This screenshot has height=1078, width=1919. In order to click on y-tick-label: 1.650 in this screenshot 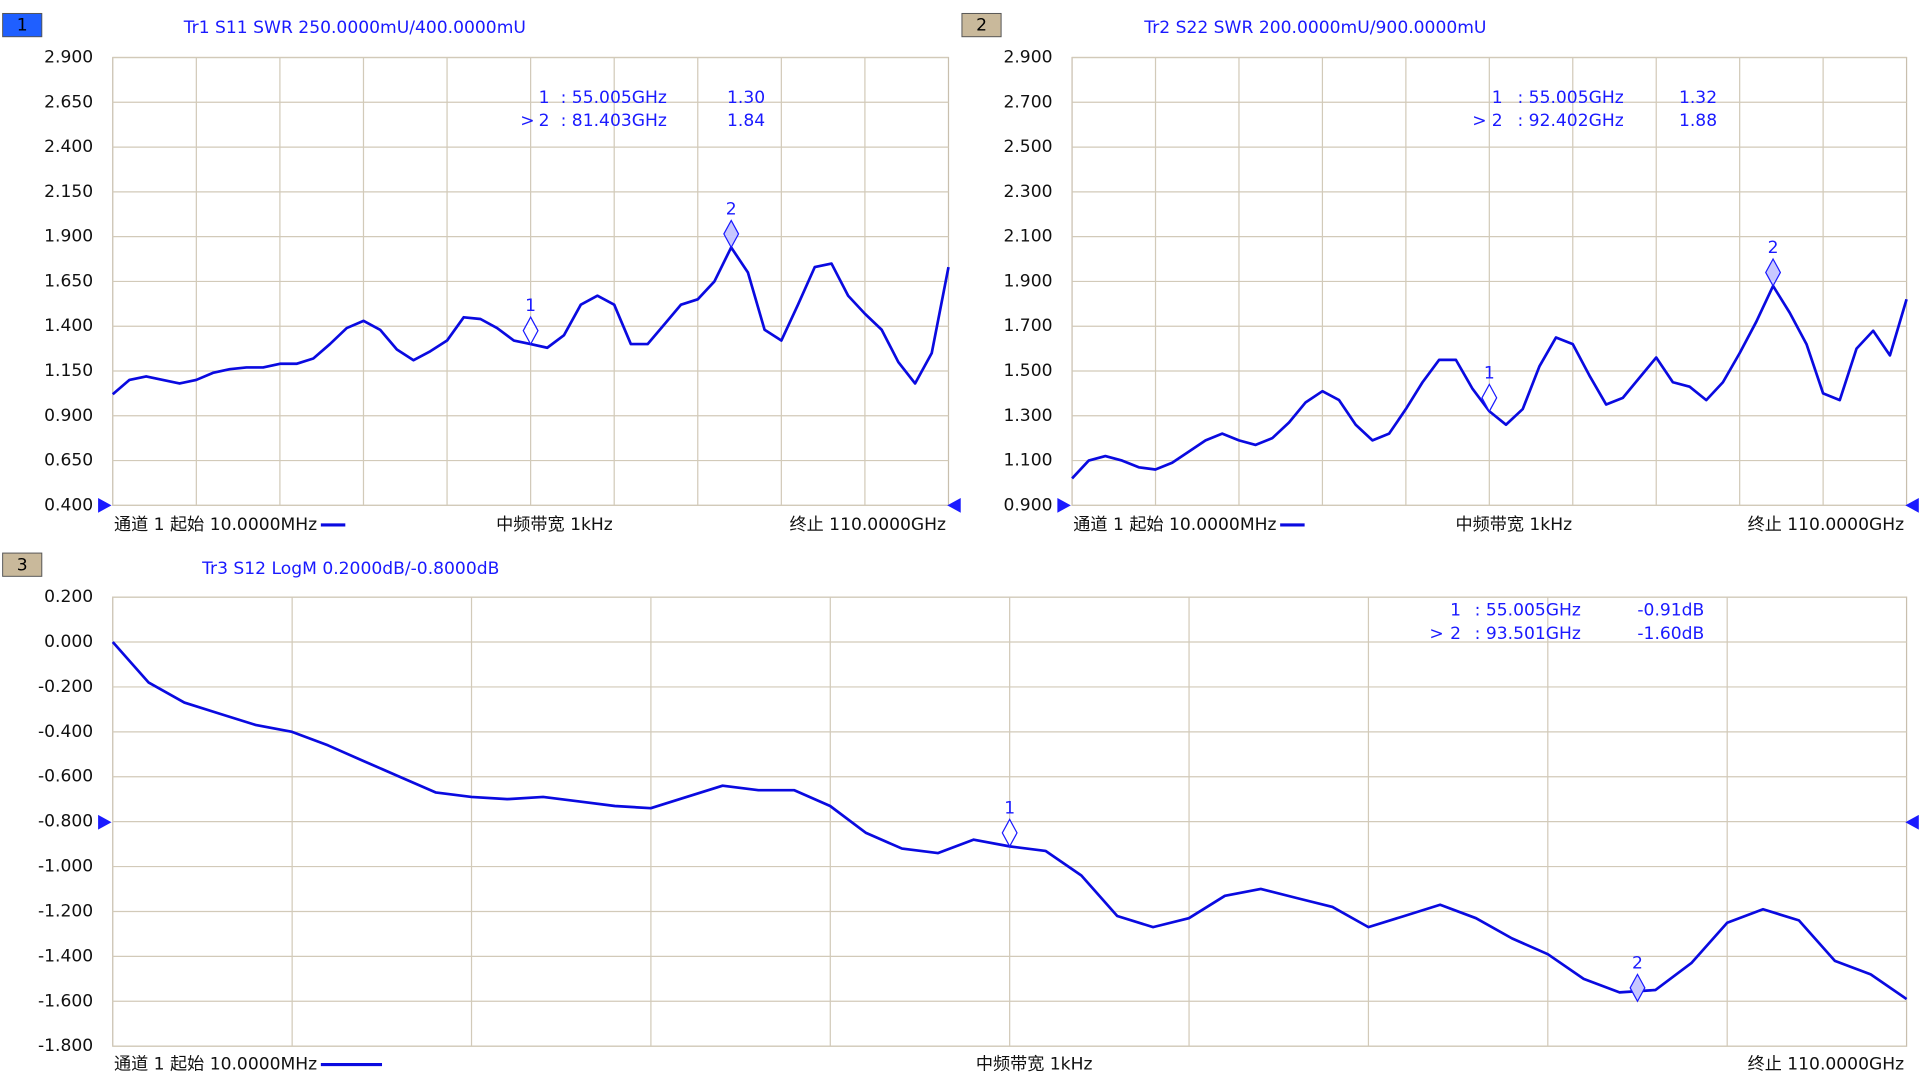, I will do `click(68, 281)`.